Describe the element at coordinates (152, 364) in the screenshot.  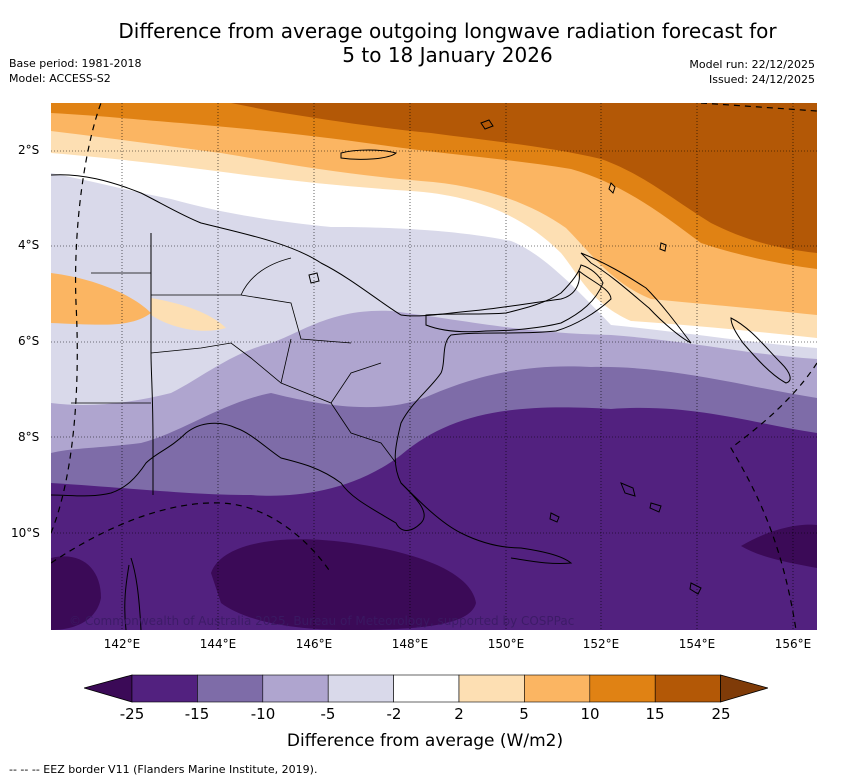
I see `indonesia-png-border` at that location.